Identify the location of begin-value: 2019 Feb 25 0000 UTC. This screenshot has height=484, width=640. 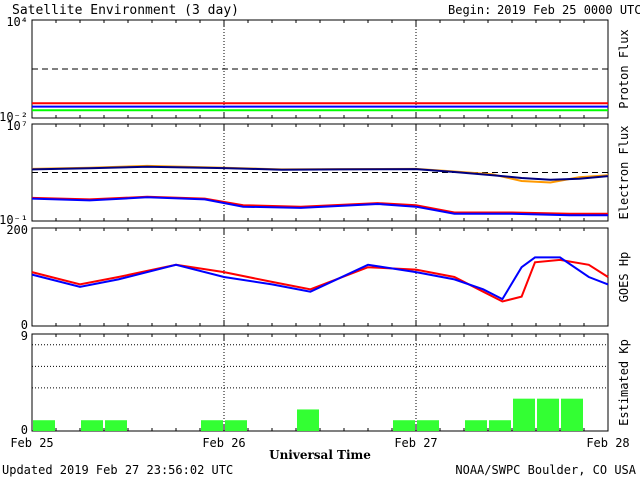
(568, 10).